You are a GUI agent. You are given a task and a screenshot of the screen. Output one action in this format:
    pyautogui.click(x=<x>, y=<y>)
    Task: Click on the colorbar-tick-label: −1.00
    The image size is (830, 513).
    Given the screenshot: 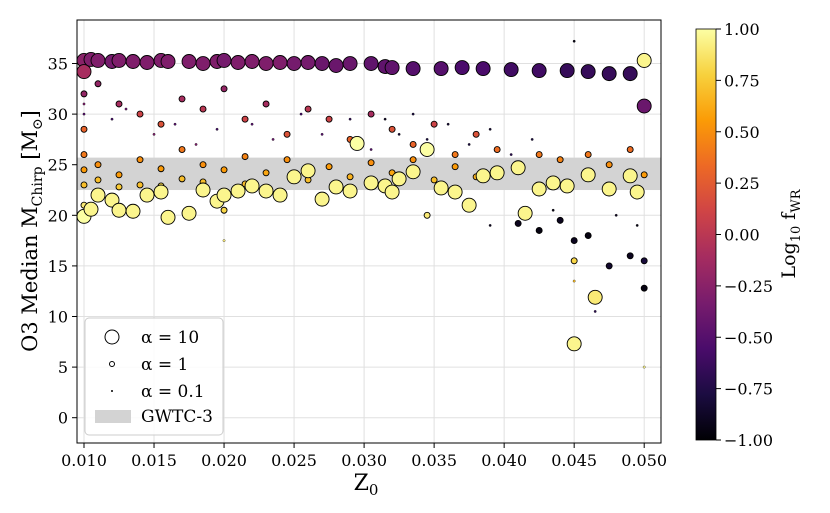 What is the action you would take?
    pyautogui.click(x=748, y=440)
    